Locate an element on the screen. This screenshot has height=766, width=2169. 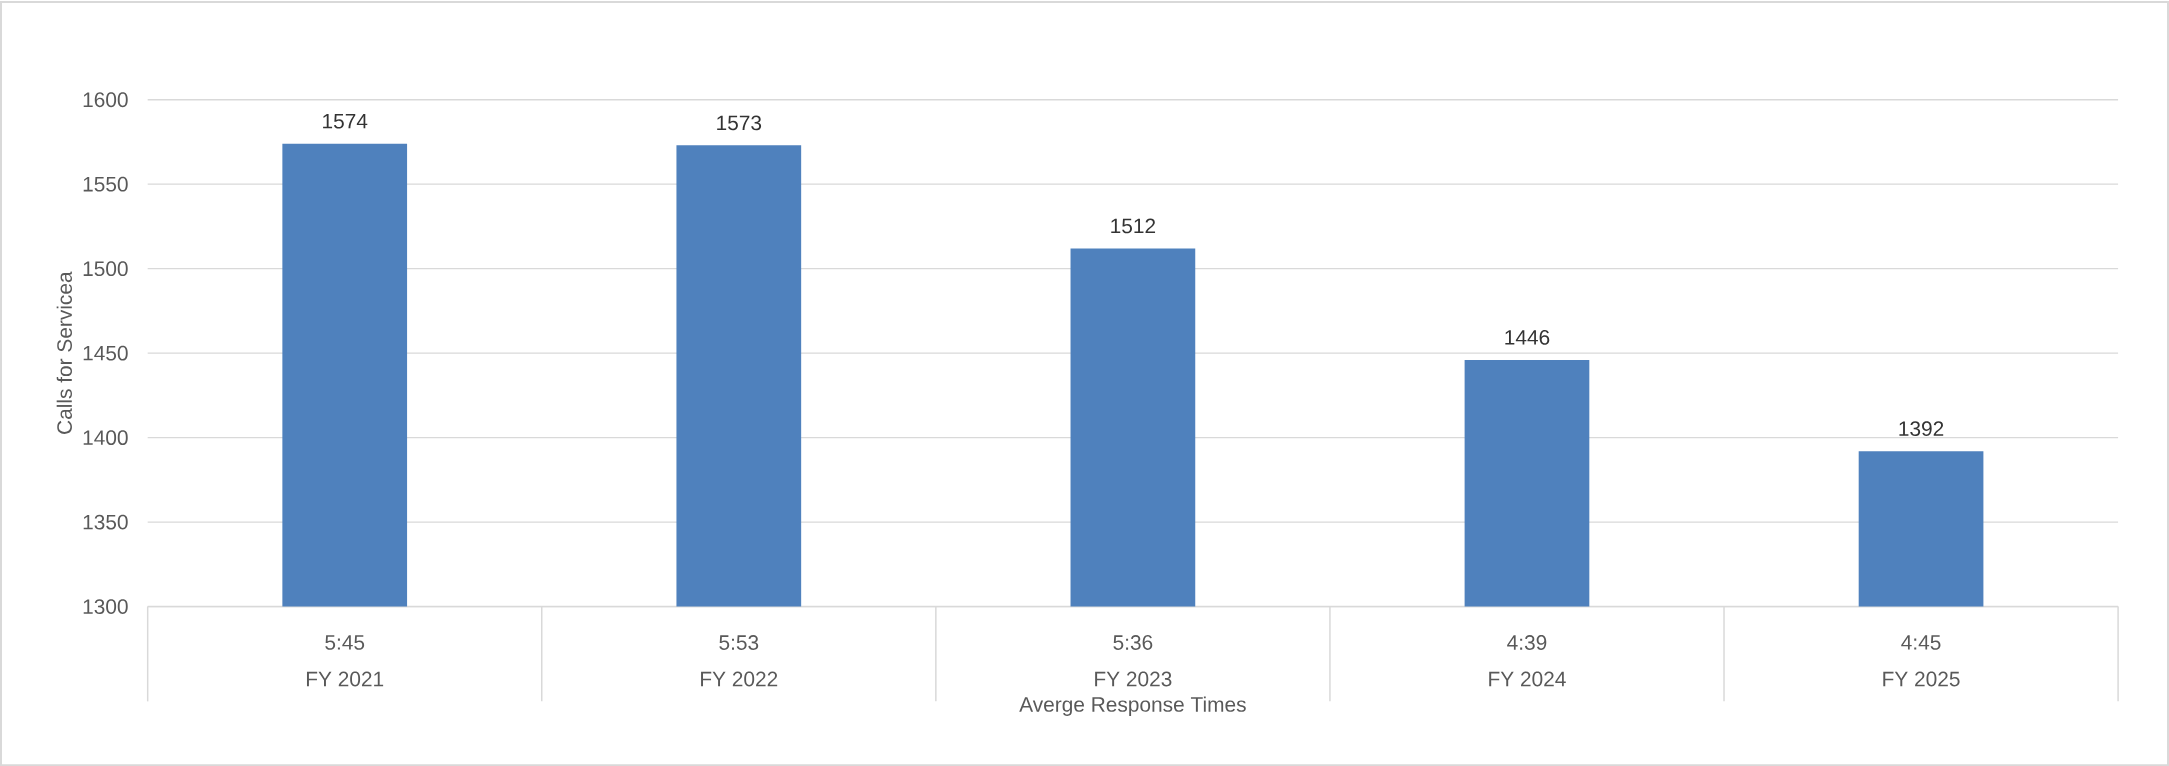
data-label: 1574 is located at coordinates (345, 121).